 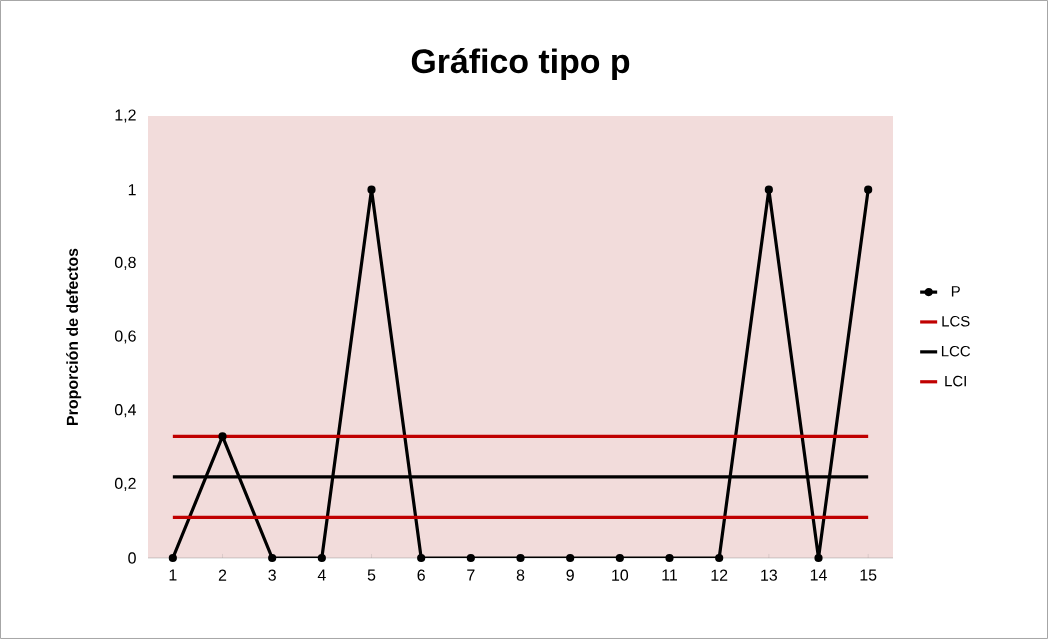 I want to click on y-axis-title: Proporción de defectos, so click(x=74, y=336).